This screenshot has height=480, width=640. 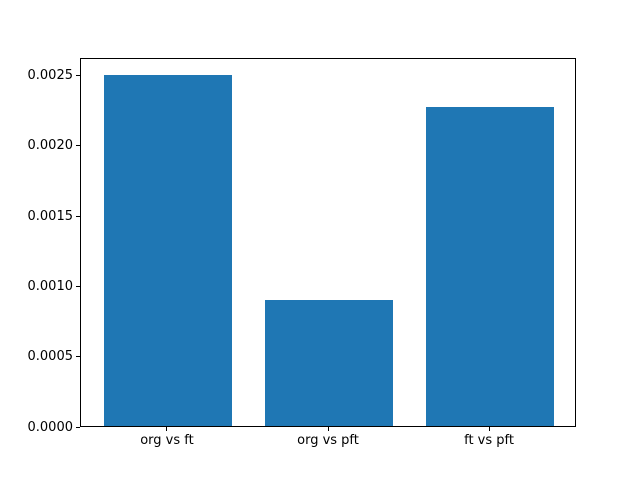 I want to click on x-tick-label: ft vs pft, so click(x=489, y=440).